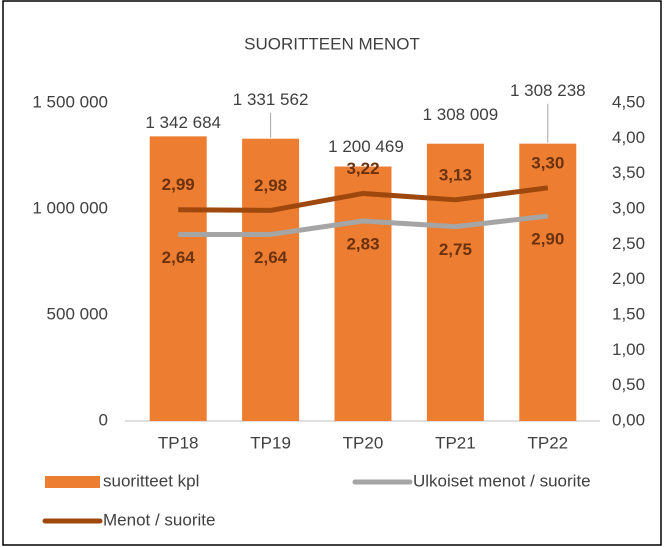  What do you see at coordinates (628, 137) in the screenshot?
I see `y2-tick-label: 4,00` at bounding box center [628, 137].